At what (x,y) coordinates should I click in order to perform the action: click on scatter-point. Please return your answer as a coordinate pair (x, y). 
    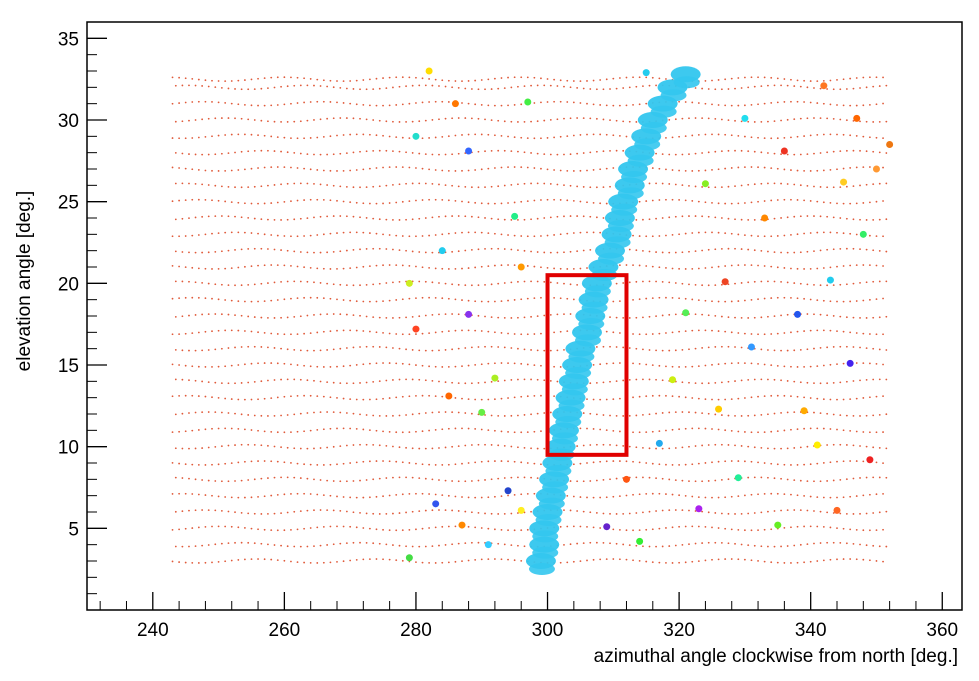
    Looking at the image, I should click on (876, 169).